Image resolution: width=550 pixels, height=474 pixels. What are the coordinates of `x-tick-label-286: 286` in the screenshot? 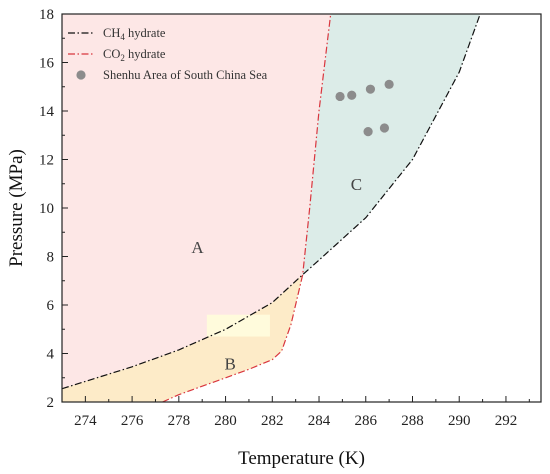 It's located at (366, 421).